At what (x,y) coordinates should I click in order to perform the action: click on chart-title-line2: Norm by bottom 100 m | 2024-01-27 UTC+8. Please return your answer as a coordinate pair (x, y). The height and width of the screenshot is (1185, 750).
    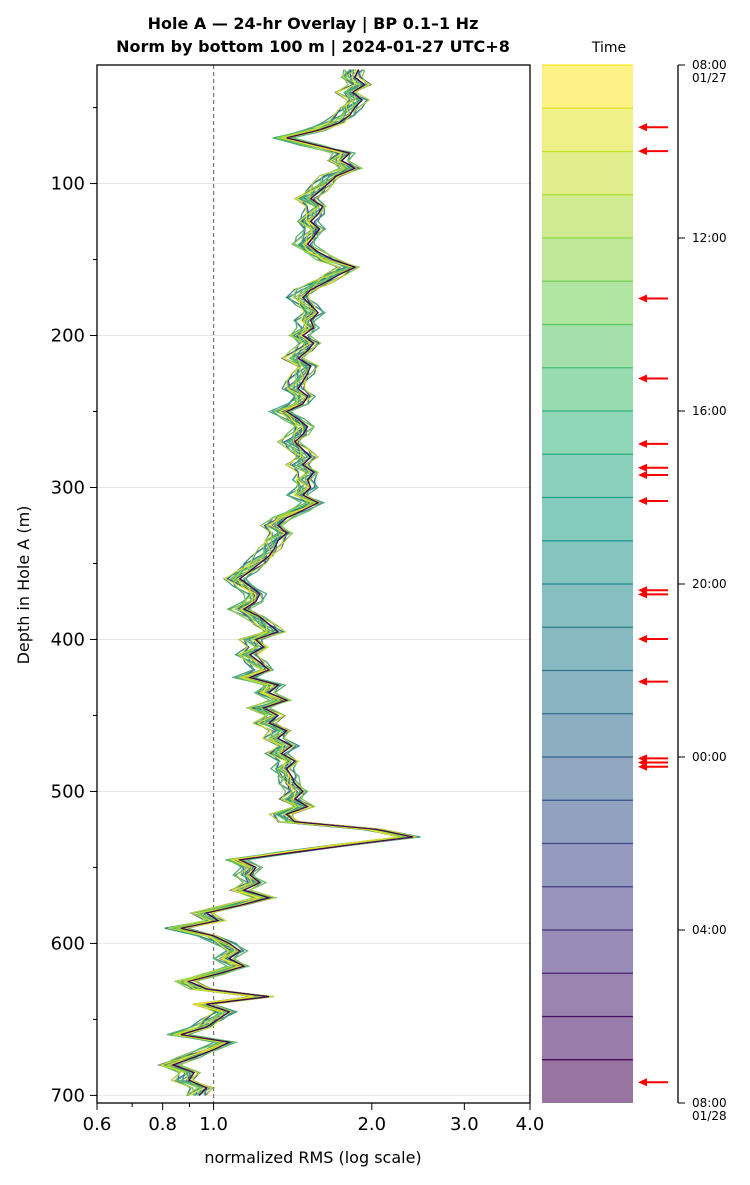
    Looking at the image, I should click on (313, 47).